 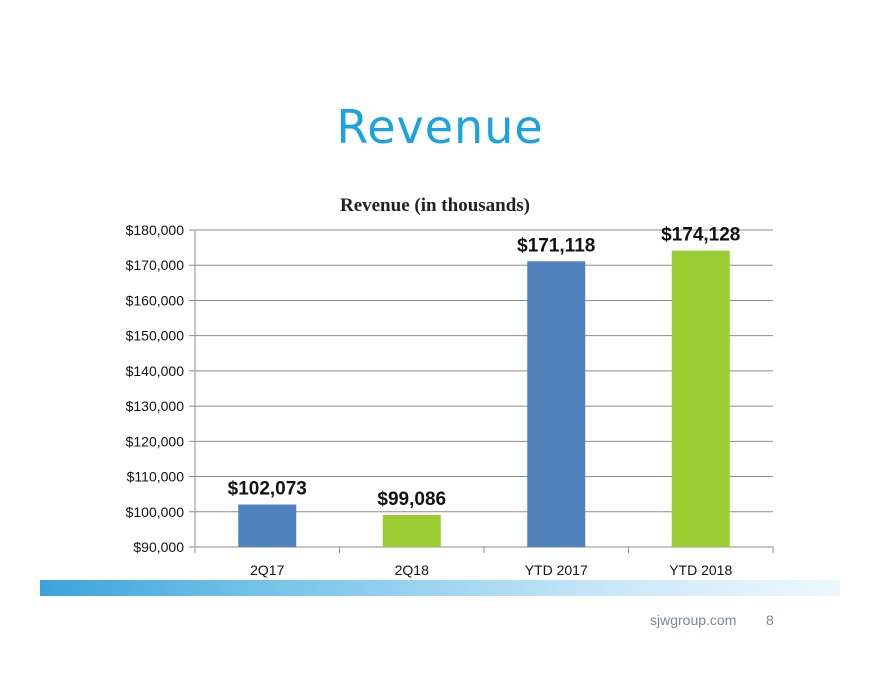 I want to click on chart-title: Revenue (in thousands), so click(x=435, y=205).